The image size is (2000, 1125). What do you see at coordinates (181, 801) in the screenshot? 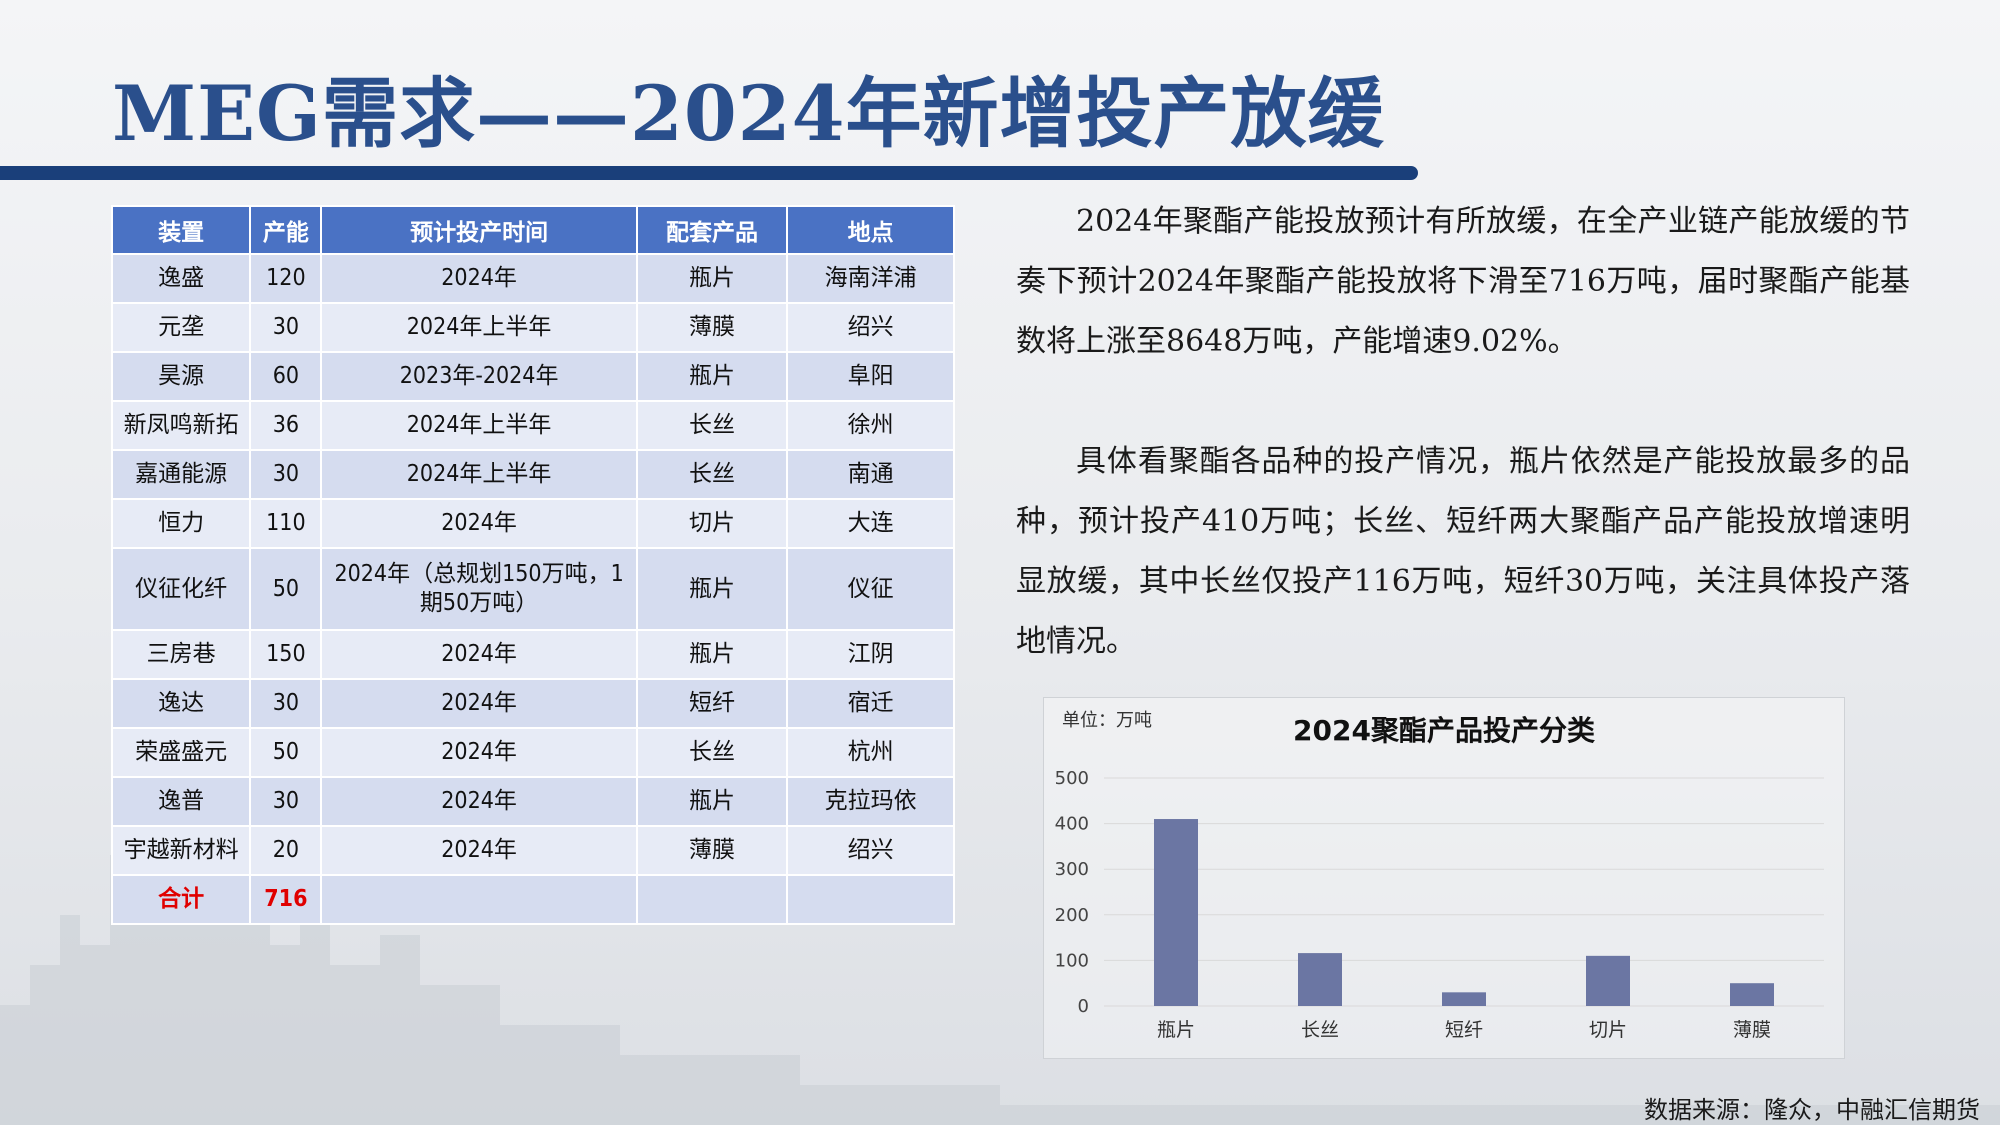
I see `cell-device: 逸普` at bounding box center [181, 801].